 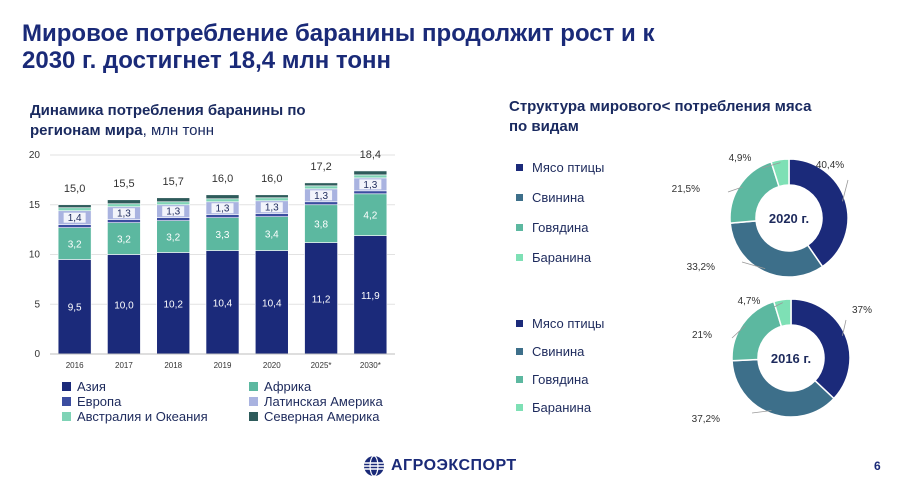 What do you see at coordinates (702, 335) in the screenshot?
I see `donut-value-label: 21%` at bounding box center [702, 335].